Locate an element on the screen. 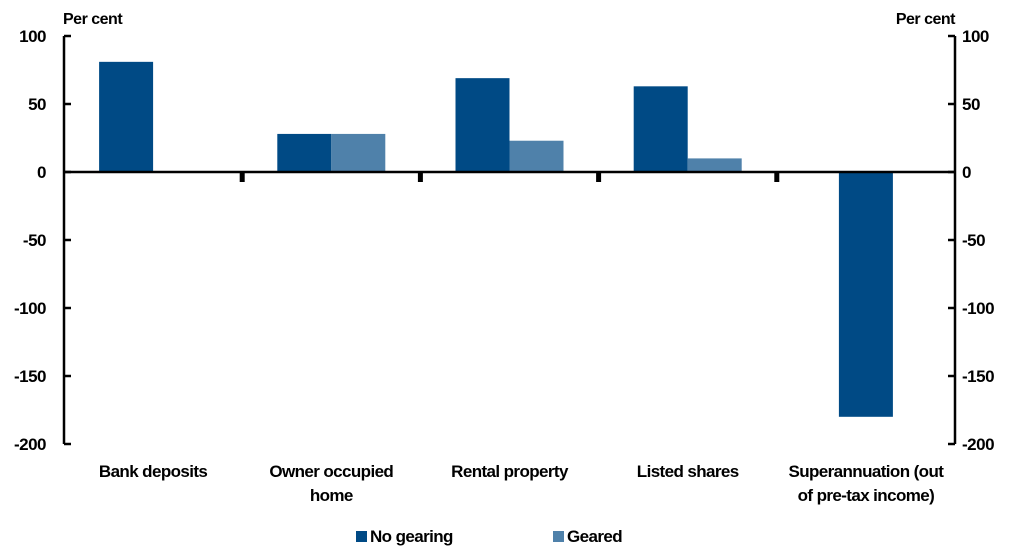 The width and height of the screenshot is (1013, 550). left-y-tick-label: -100 is located at coordinates (30, 308).